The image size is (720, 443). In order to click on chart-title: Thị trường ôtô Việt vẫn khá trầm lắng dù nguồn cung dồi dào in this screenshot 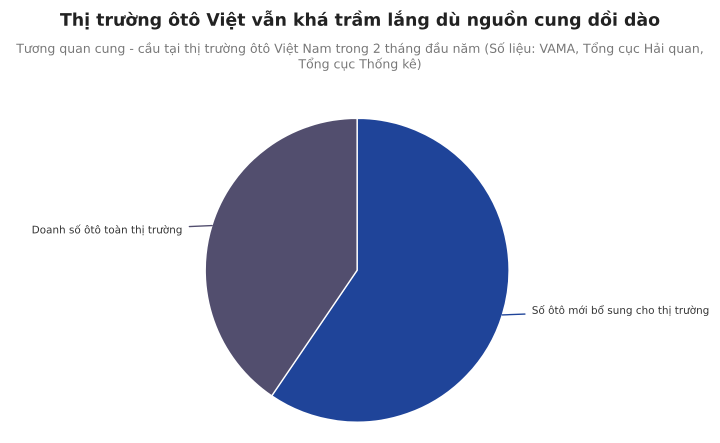, I will do `click(360, 20)`.